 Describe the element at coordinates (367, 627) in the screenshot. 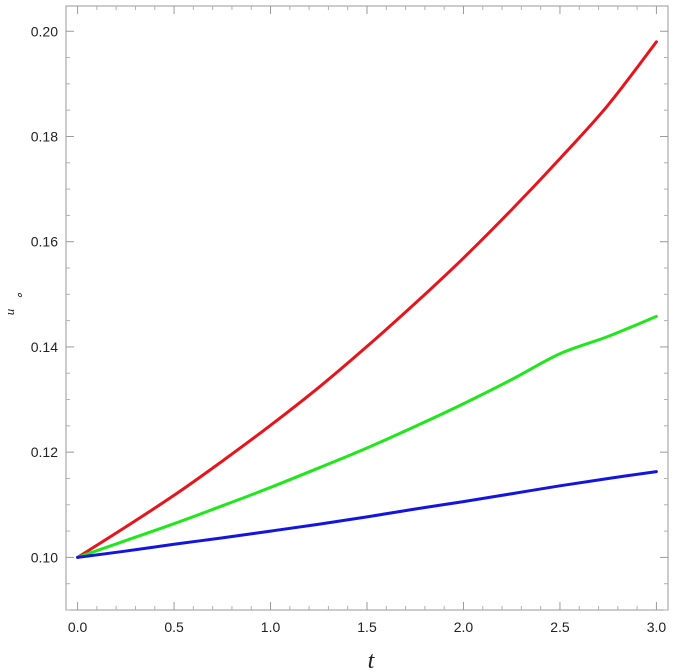

I see `x-tick-label: 1.5` at that location.